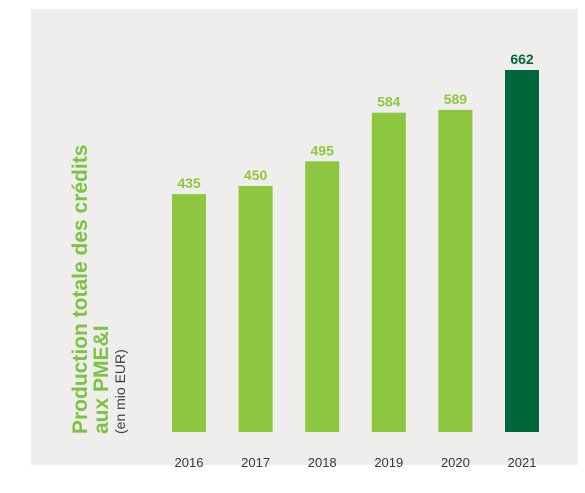 The height and width of the screenshot is (493, 585). I want to click on x-tick-label-2018: 2018, so click(322, 462).